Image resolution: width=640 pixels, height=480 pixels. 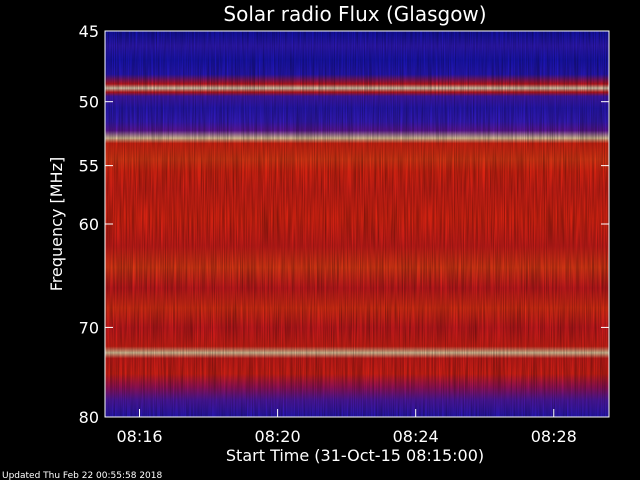 I want to click on chart-title: Solar radio Flux (Glasgow), so click(x=354, y=14).